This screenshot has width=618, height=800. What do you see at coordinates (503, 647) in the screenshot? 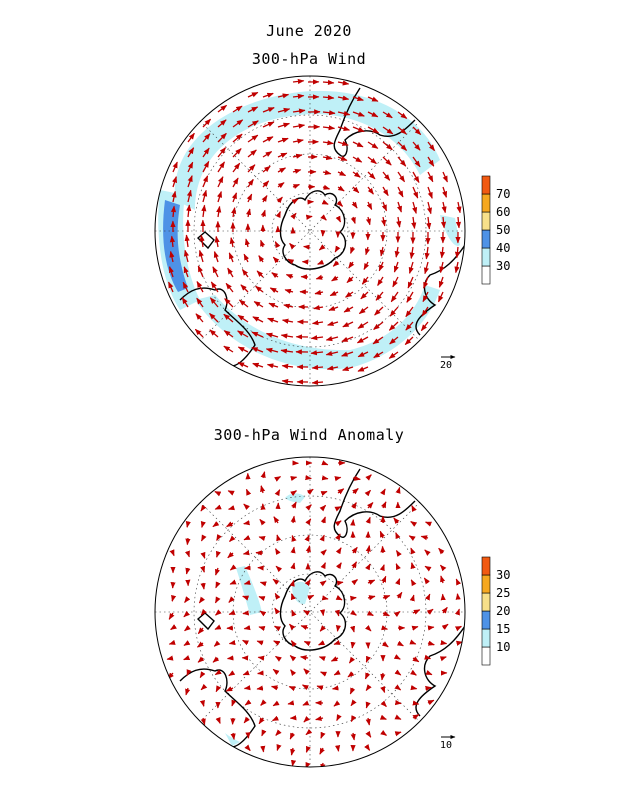
I see `colorbar-level-label: 10` at bounding box center [503, 647].